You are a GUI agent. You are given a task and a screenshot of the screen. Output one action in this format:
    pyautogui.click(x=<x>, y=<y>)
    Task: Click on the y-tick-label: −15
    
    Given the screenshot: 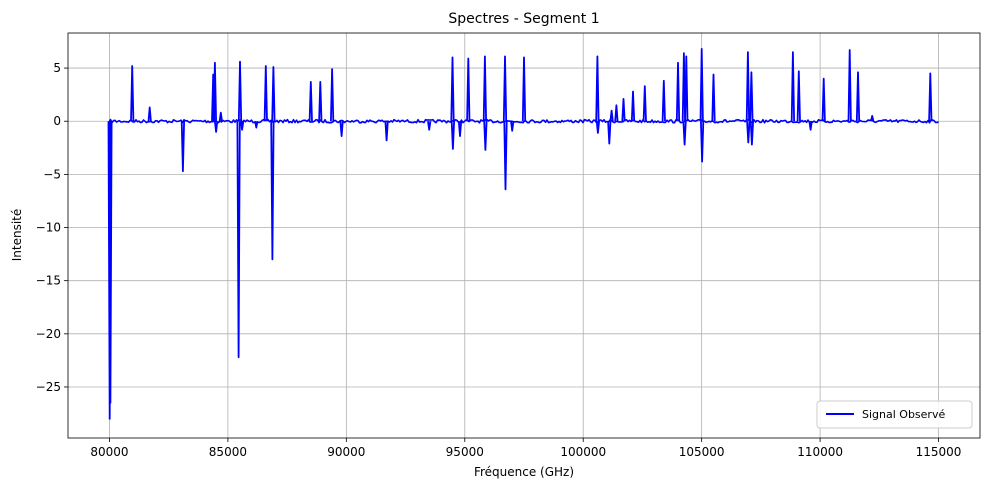 What is the action you would take?
    pyautogui.click(x=48, y=281)
    